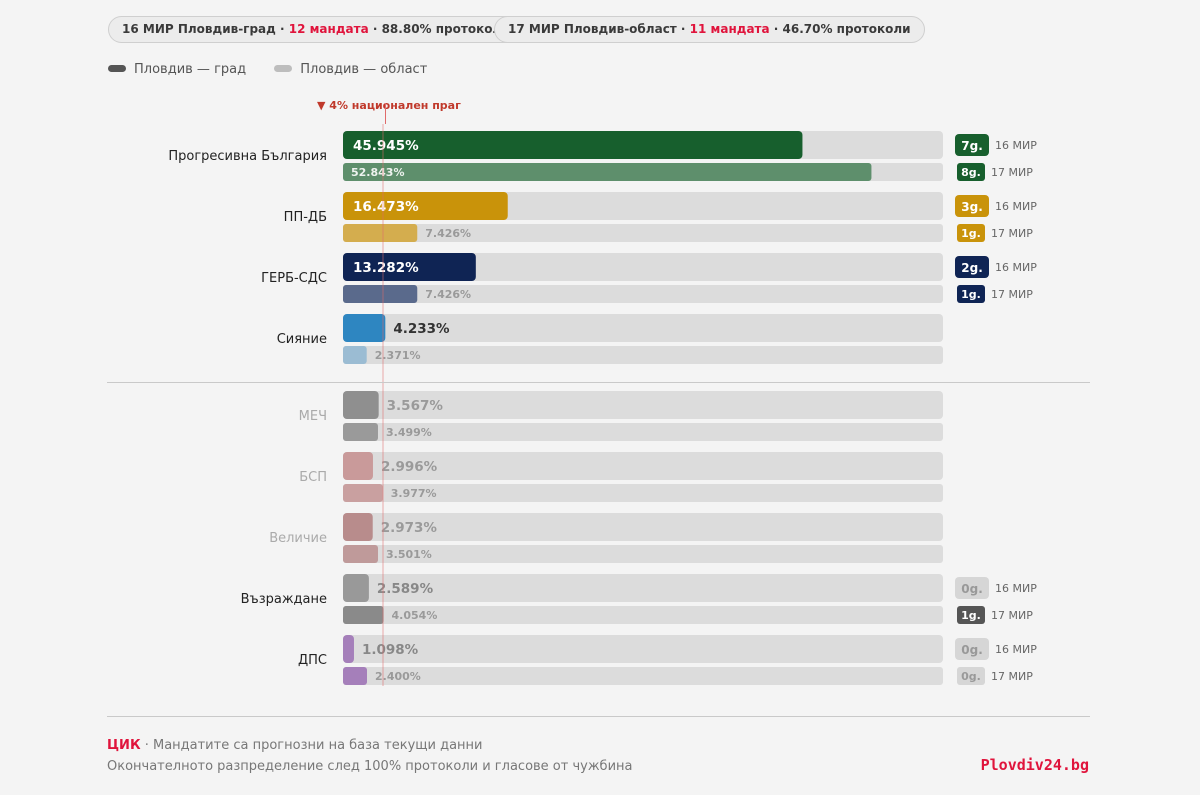 This screenshot has height=795, width=1200. Describe the element at coordinates (643, 267) in the screenshot. I see `party-2-city-track` at that location.